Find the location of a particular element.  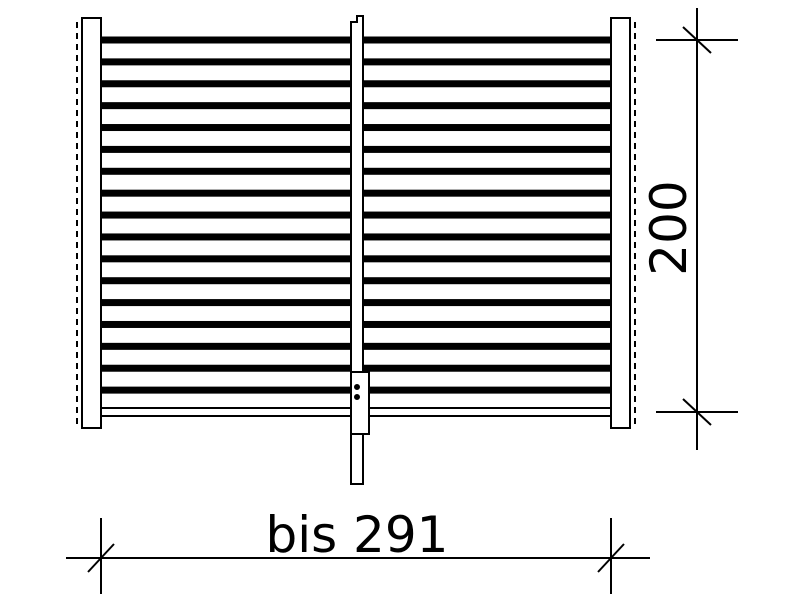

height-tick-top is located at coordinates (697, 40).